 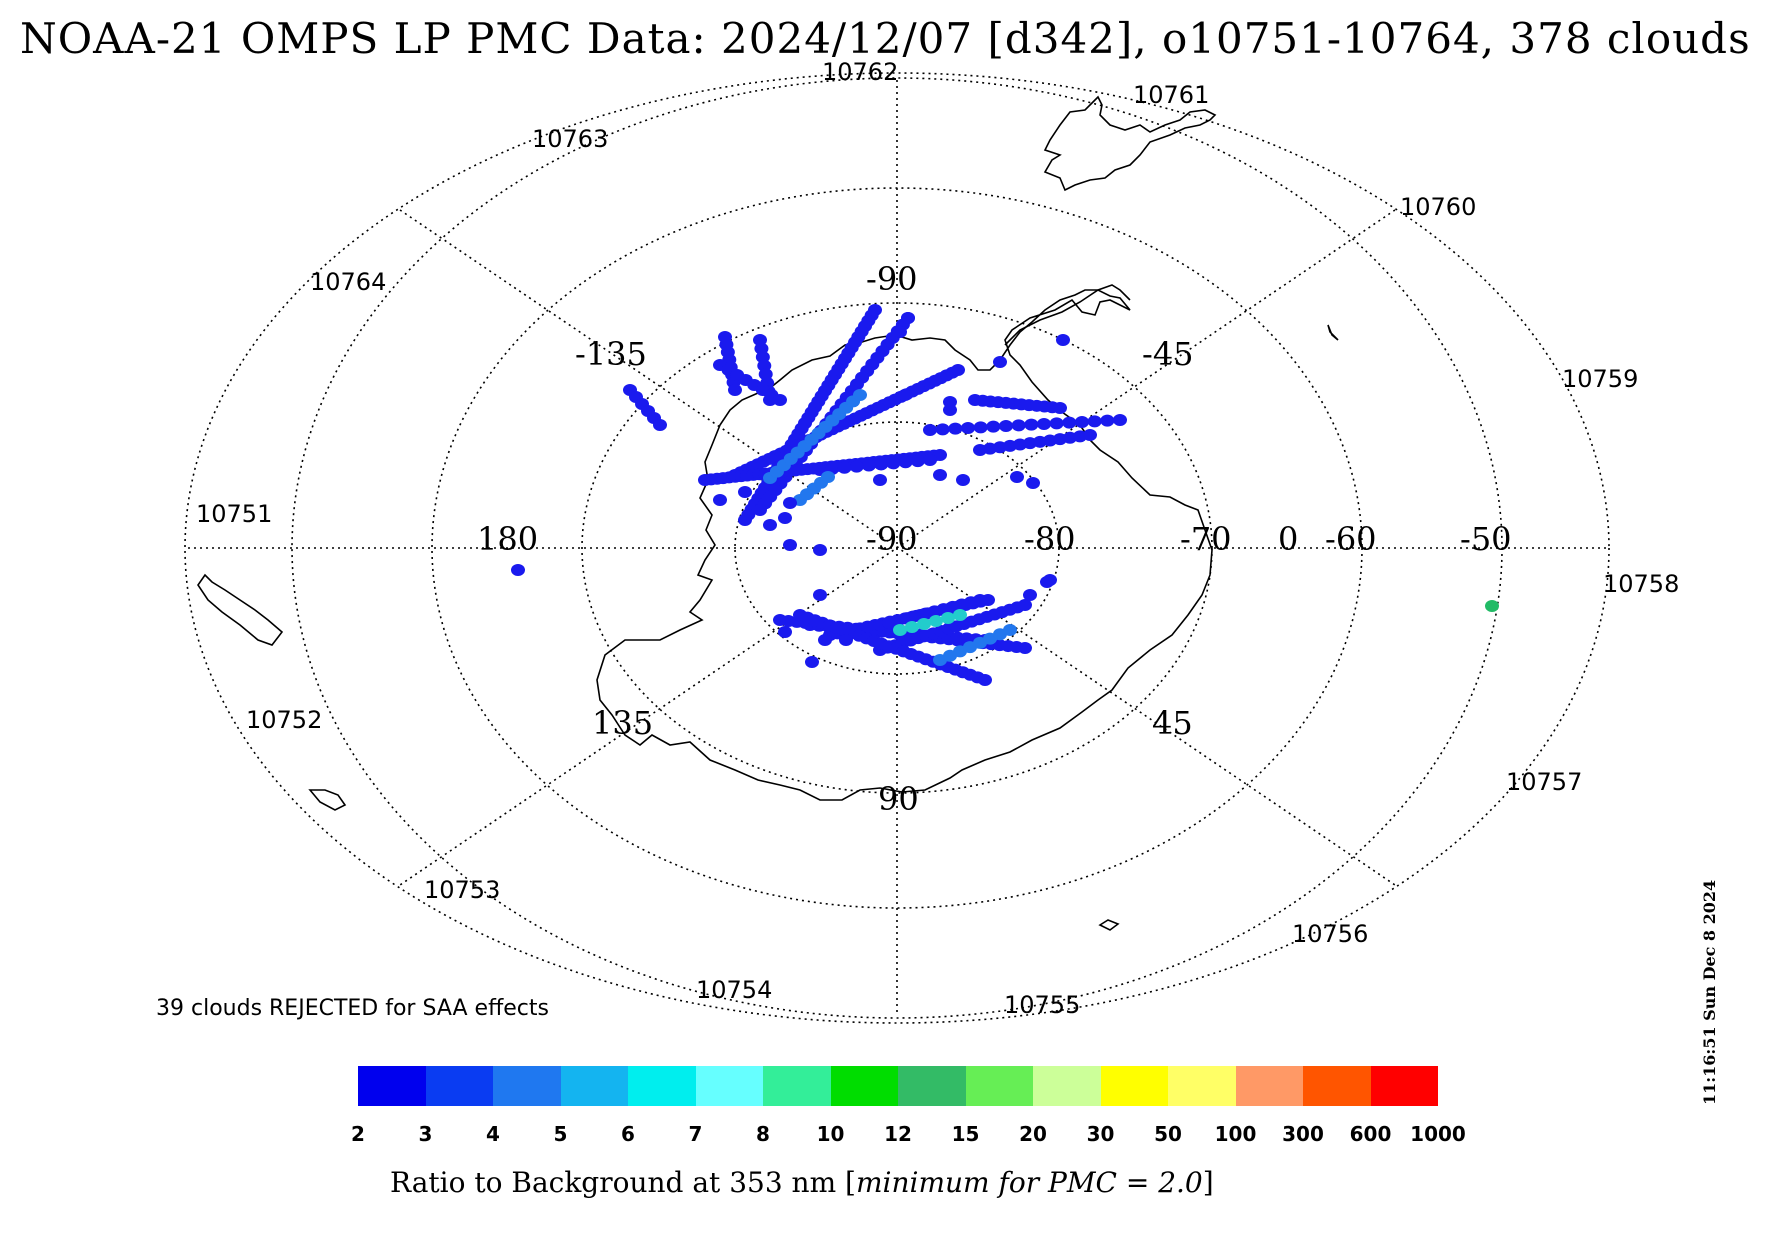 I want to click on colorbar-ticks: 2 3 4 5 6 7 8 10 12 15 20 30 50 100 300 600 1000, so click(x=908, y=1135).